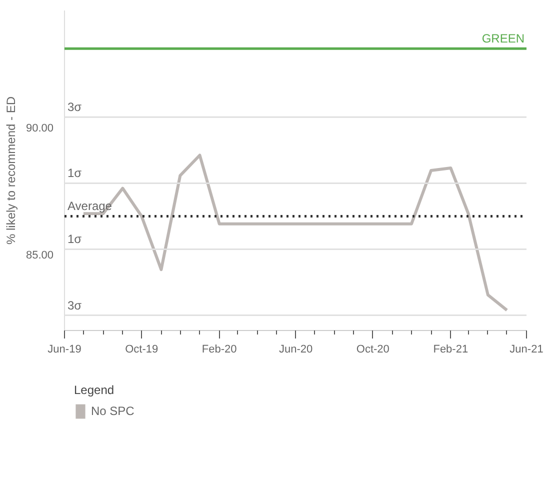 Image resolution: width=556 pixels, height=489 pixels. Describe the element at coordinates (450, 350) in the screenshot. I see `x-tick-label: Feb-21` at that location.